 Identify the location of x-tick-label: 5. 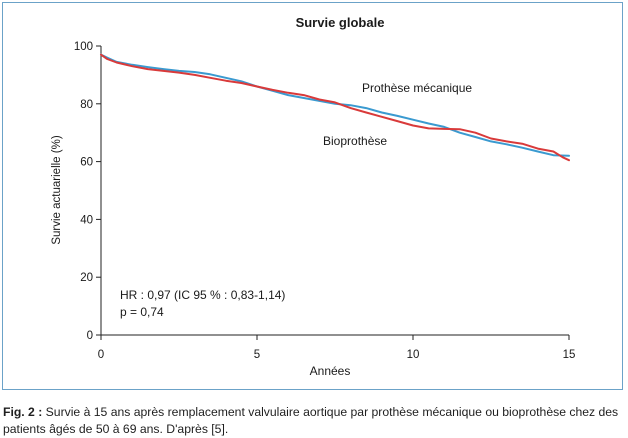
(257, 355).